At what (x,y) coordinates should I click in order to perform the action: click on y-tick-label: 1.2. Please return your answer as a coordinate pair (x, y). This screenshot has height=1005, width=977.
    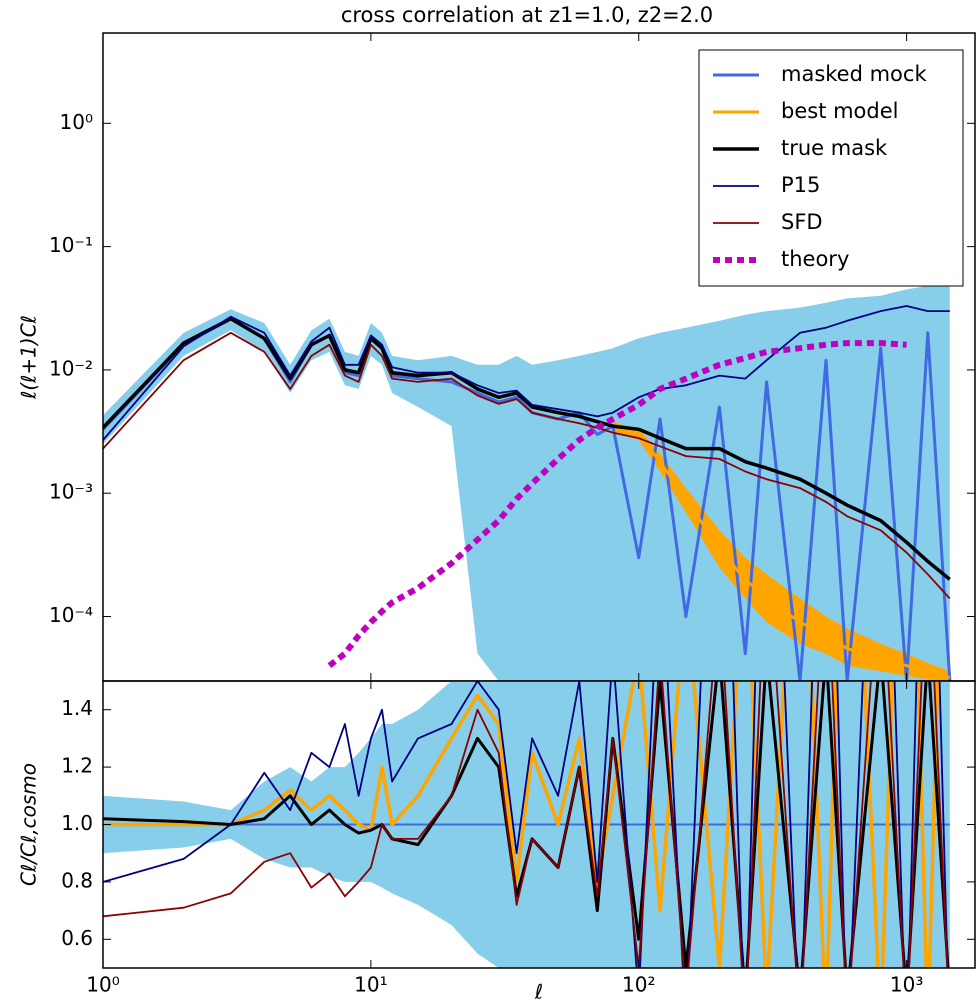
    Looking at the image, I should click on (77, 766).